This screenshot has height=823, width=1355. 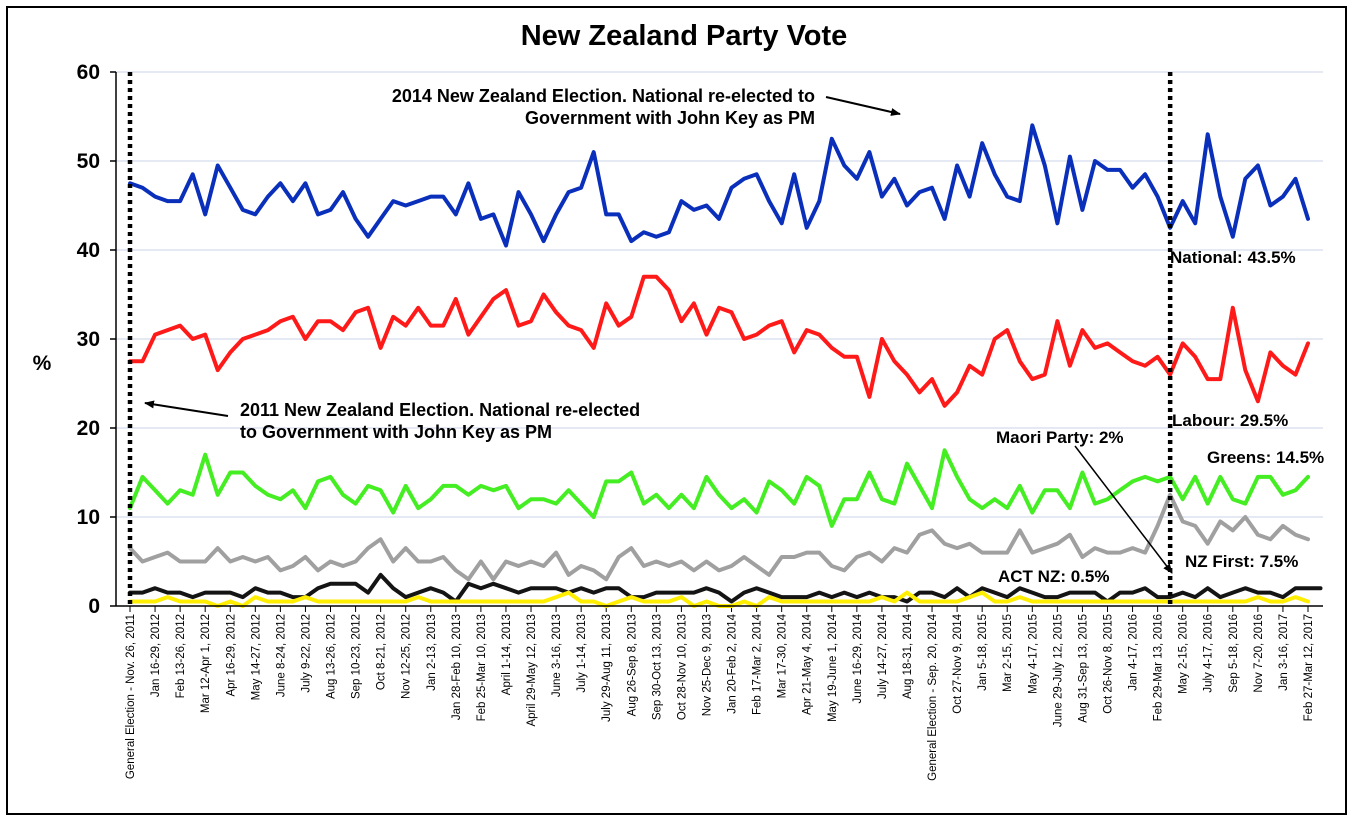 What do you see at coordinates (833, 667) in the screenshot?
I see `x-tick-label: May 19-June 1, 2014` at bounding box center [833, 667].